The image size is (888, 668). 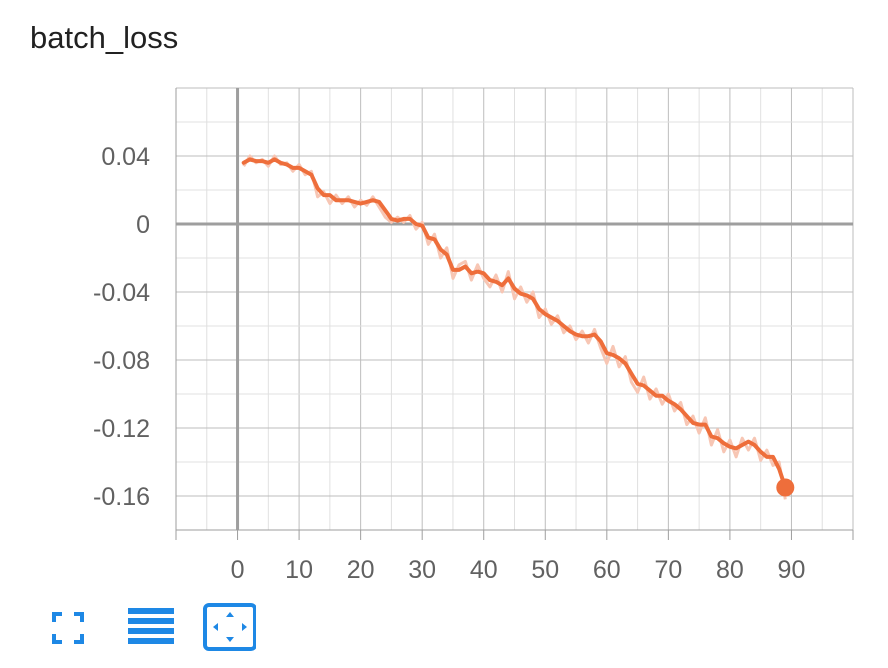 What do you see at coordinates (668, 570) in the screenshot?
I see `x-tick-label: 70` at bounding box center [668, 570].